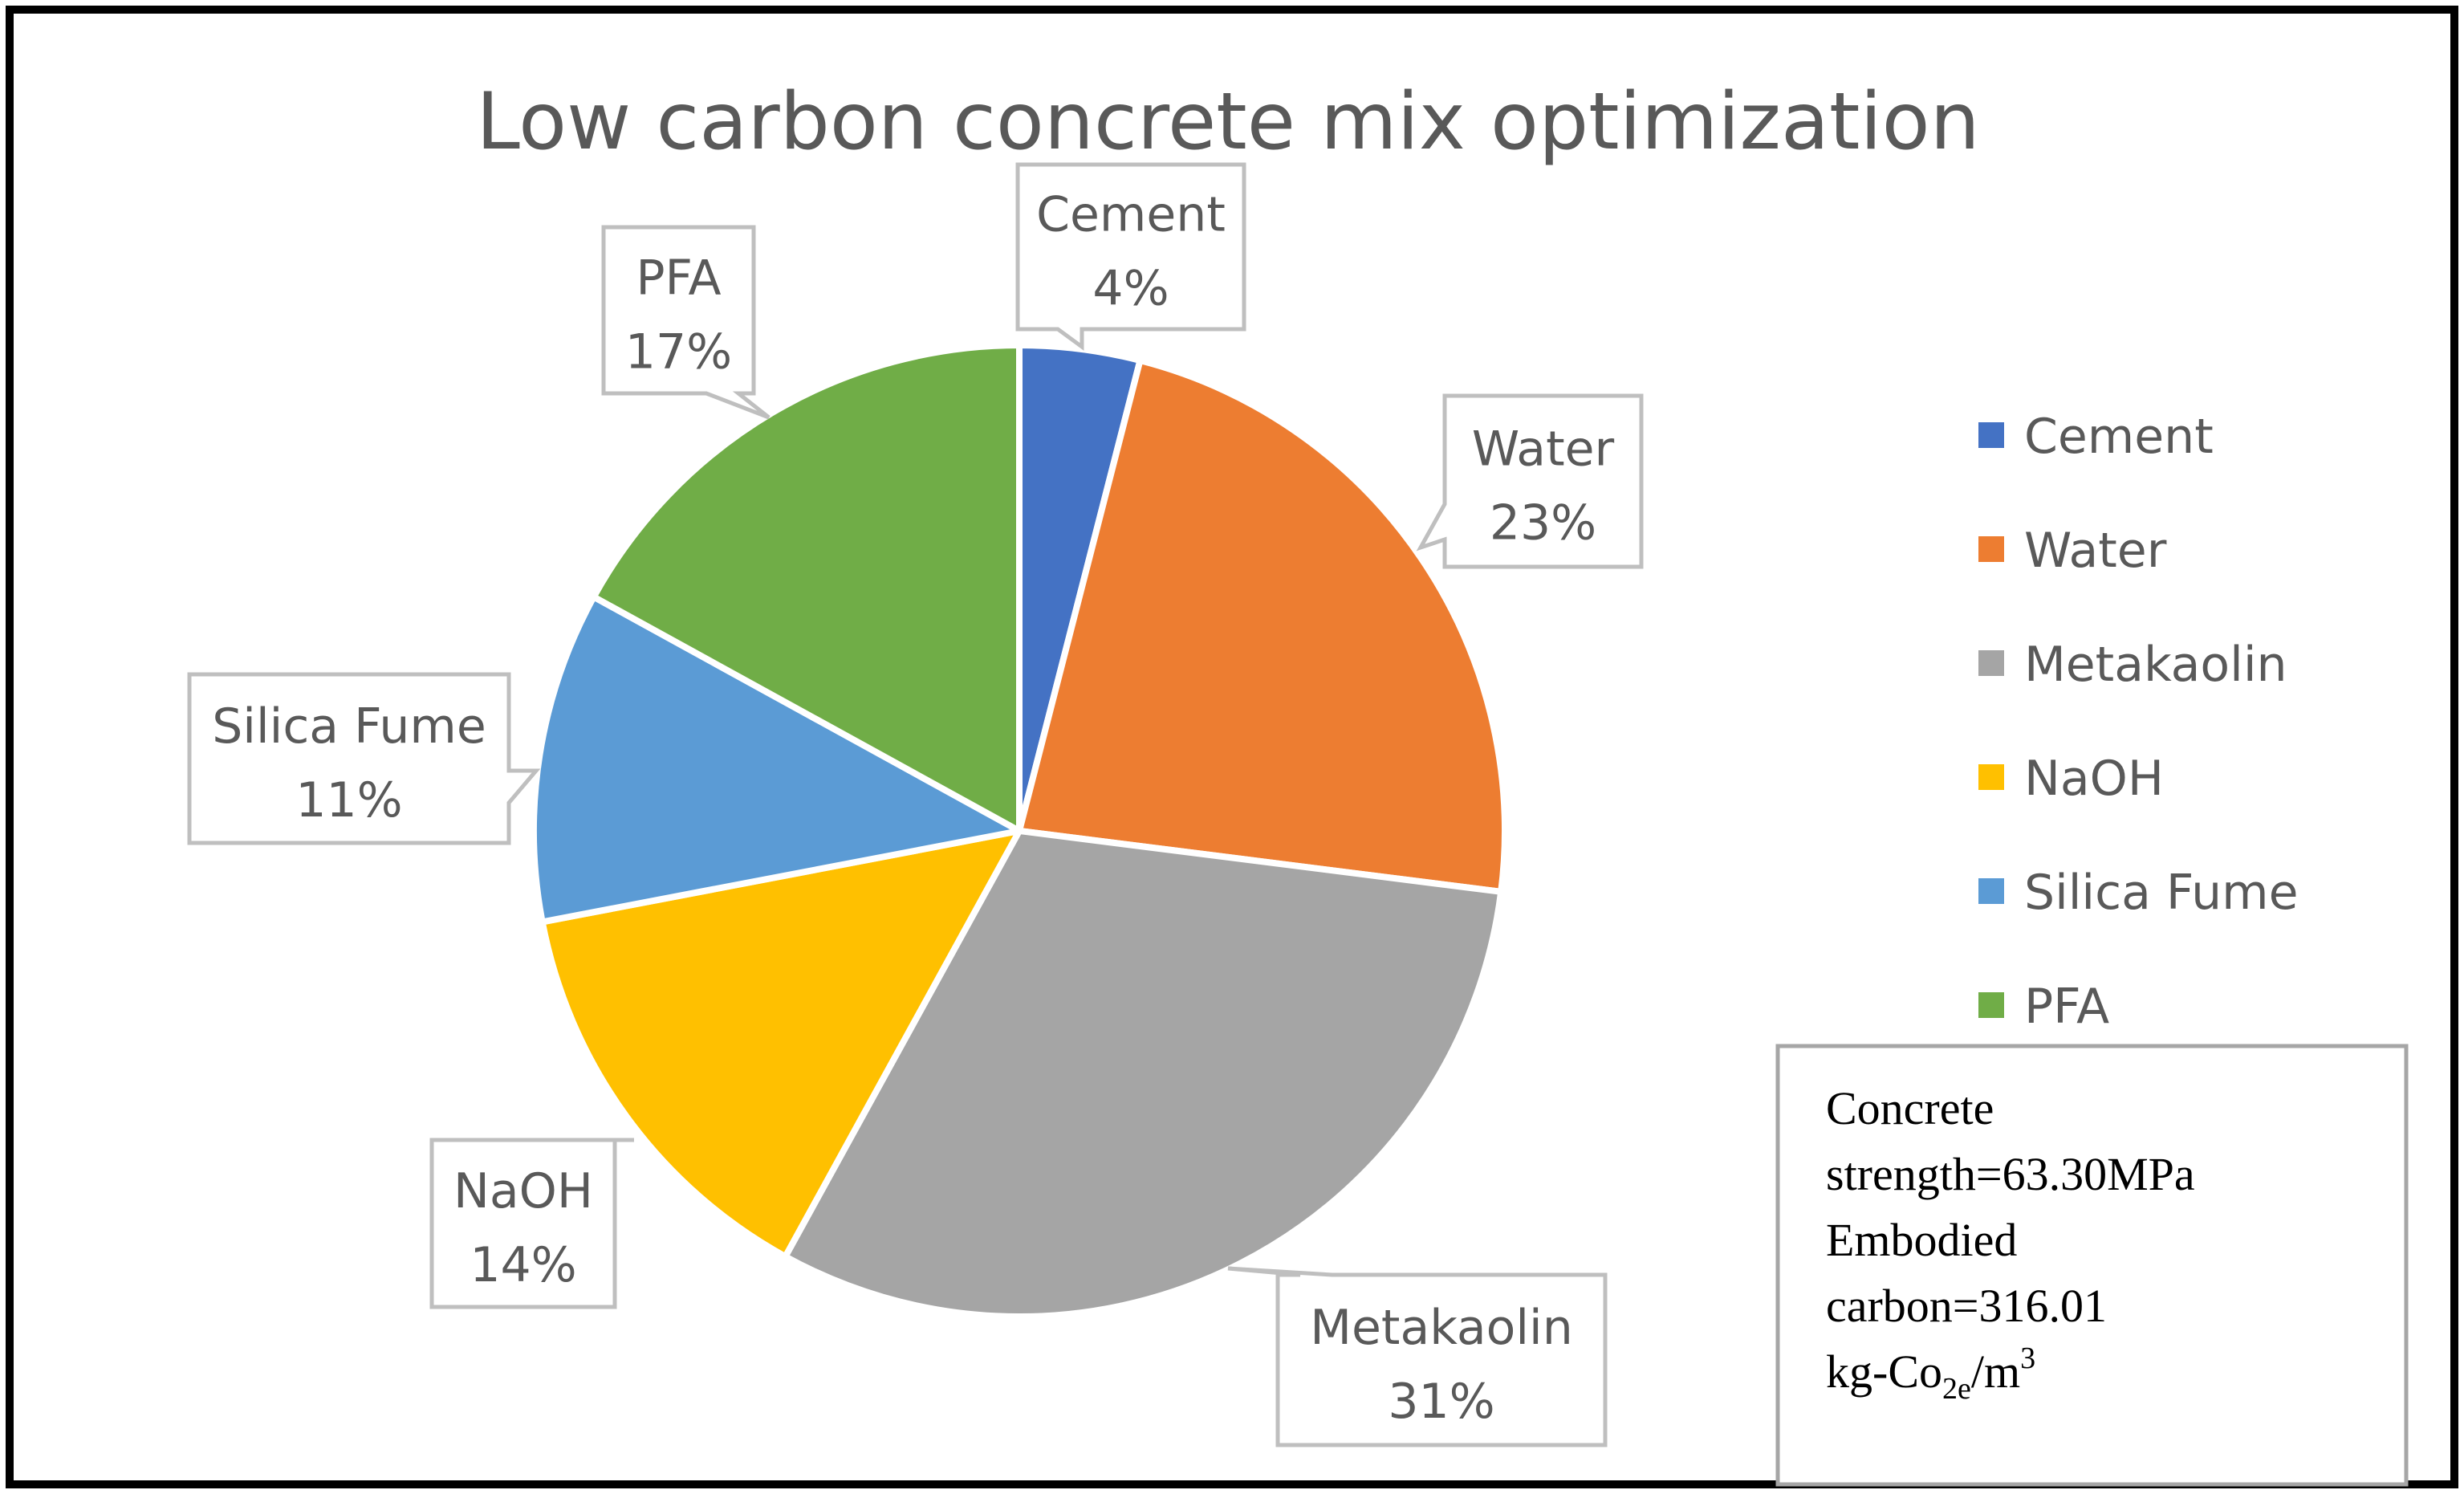 The height and width of the screenshot is (1494, 2464). Describe the element at coordinates (1884, 1371) in the screenshot. I see `annotation-unit-prefix: kg-Co` at that location.